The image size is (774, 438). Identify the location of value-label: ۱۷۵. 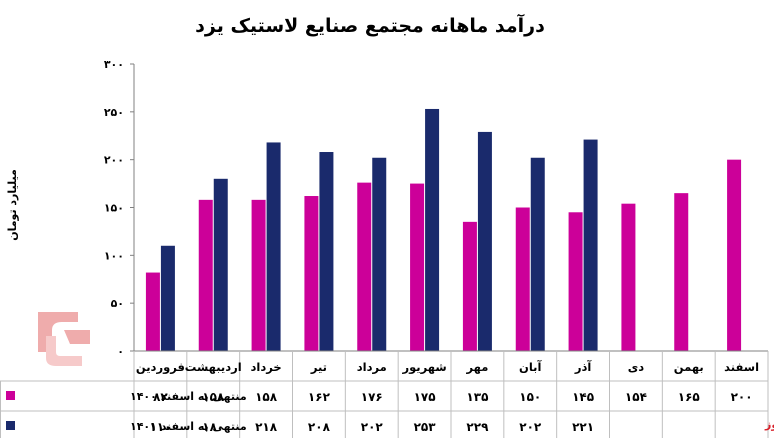
(425, 397).